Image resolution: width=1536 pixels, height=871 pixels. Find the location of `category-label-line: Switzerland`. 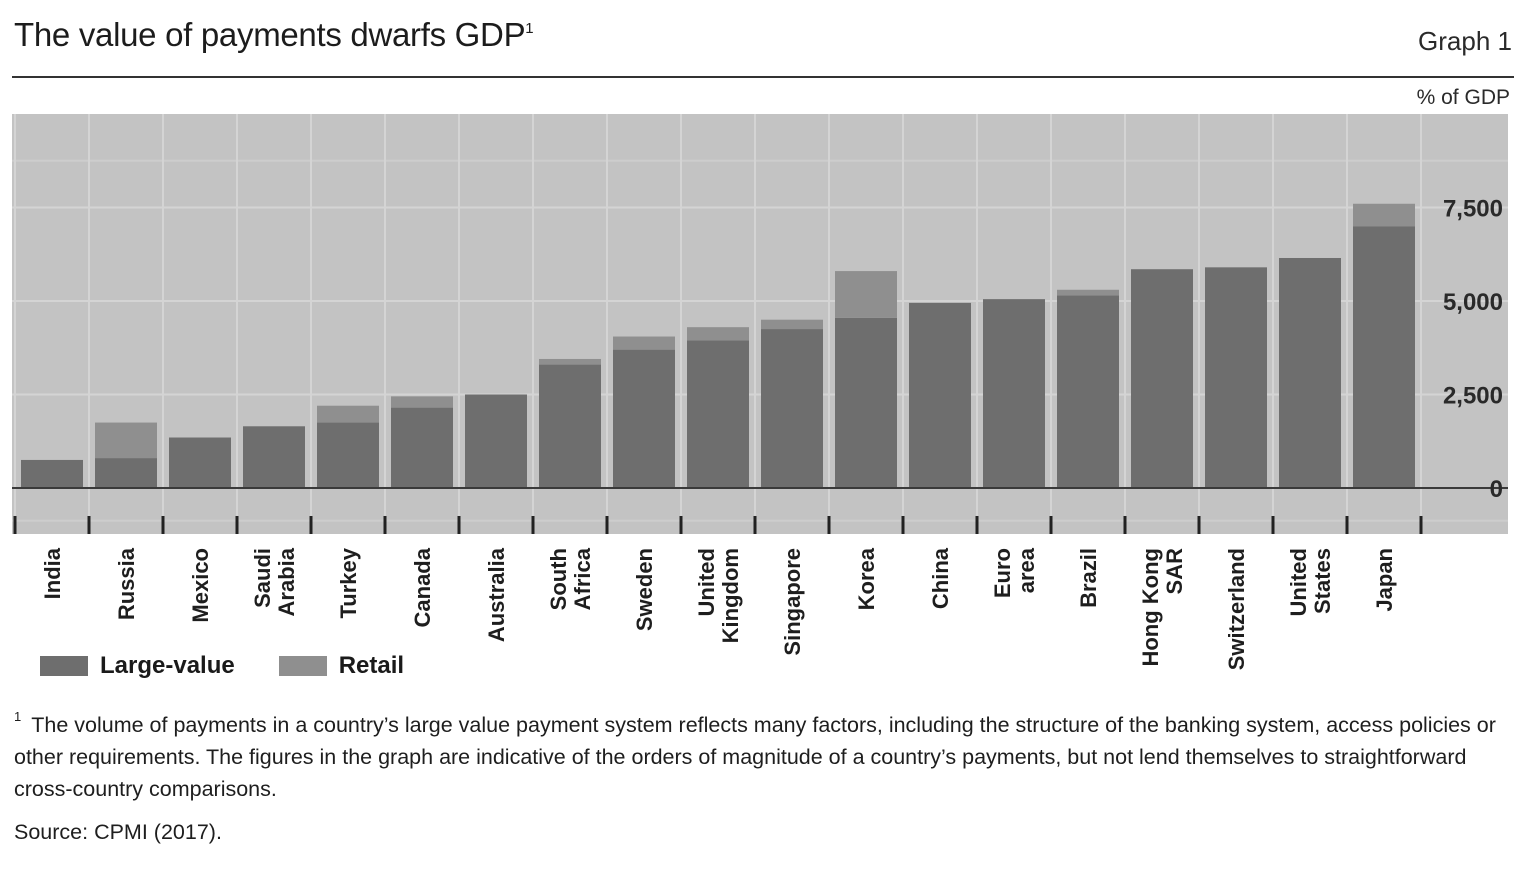

category-label-line: Switzerland is located at coordinates (1236, 609).